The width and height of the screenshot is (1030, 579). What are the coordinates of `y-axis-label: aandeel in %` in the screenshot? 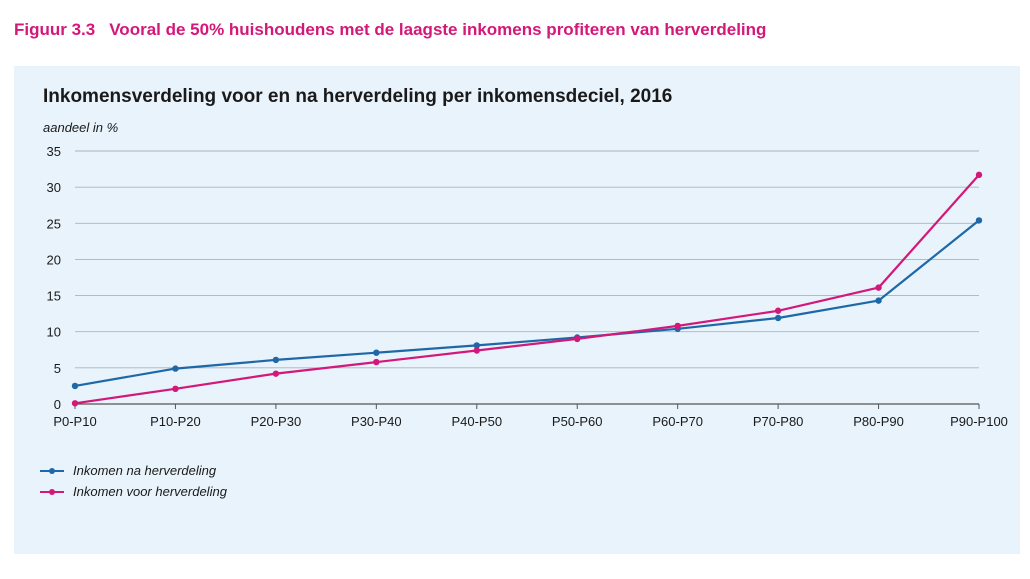 It's located at (81, 127).